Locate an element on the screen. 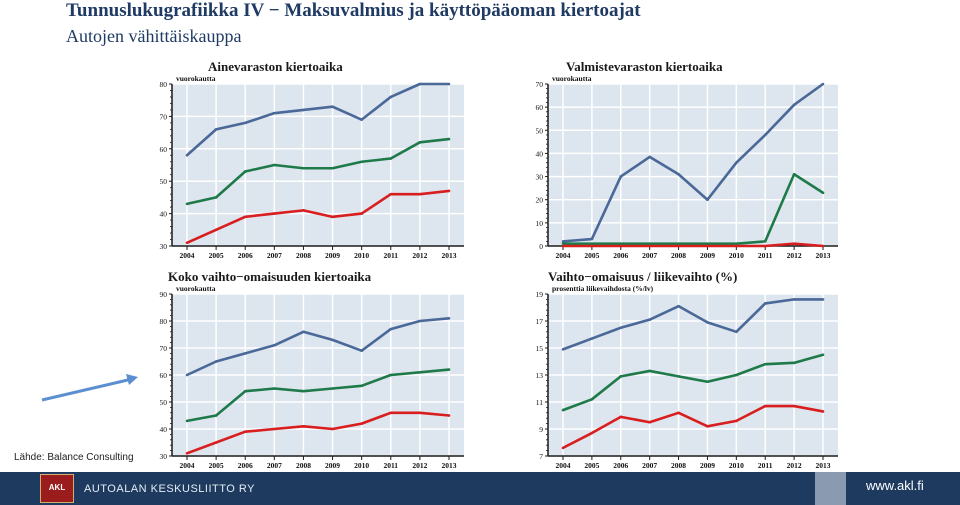 The height and width of the screenshot is (505, 960). y-tick-label: 15 is located at coordinates (540, 348).